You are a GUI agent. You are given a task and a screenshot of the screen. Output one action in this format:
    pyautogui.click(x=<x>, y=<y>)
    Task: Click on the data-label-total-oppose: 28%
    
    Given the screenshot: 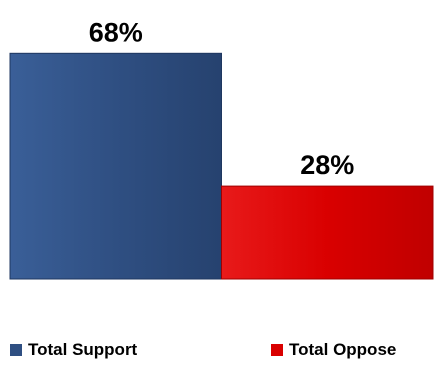 What is the action you would take?
    pyautogui.click(x=327, y=165)
    